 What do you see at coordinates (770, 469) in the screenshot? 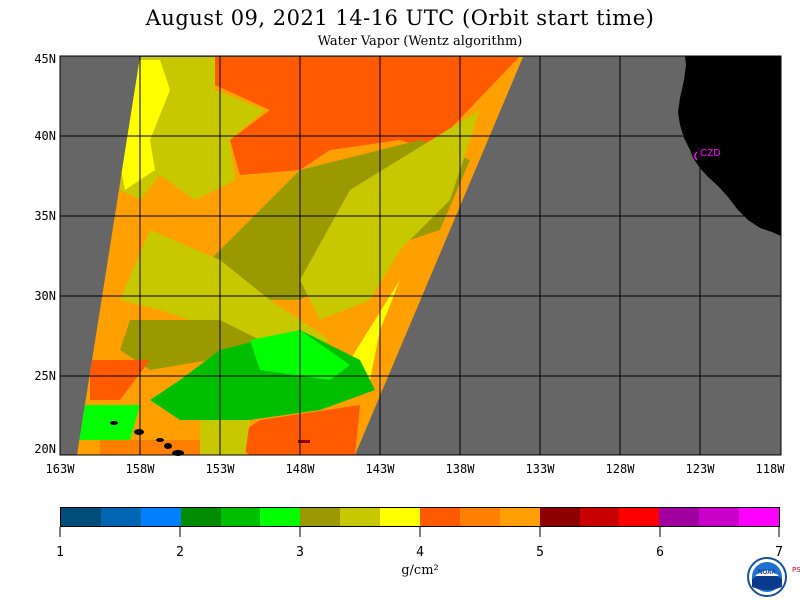
I see `lon-label: 118W` at bounding box center [770, 469].